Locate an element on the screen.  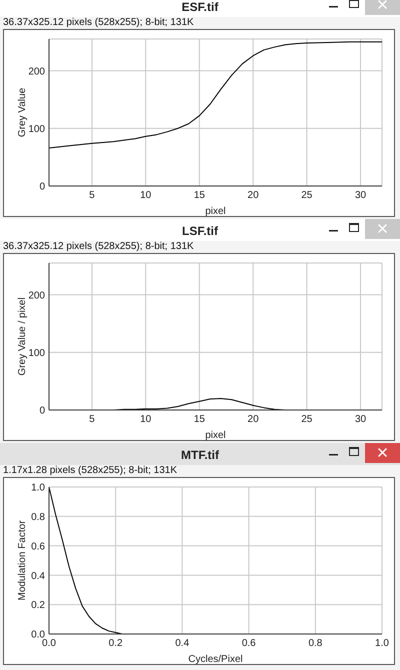
chart-title: ESF.tif is located at coordinates (200, 7).